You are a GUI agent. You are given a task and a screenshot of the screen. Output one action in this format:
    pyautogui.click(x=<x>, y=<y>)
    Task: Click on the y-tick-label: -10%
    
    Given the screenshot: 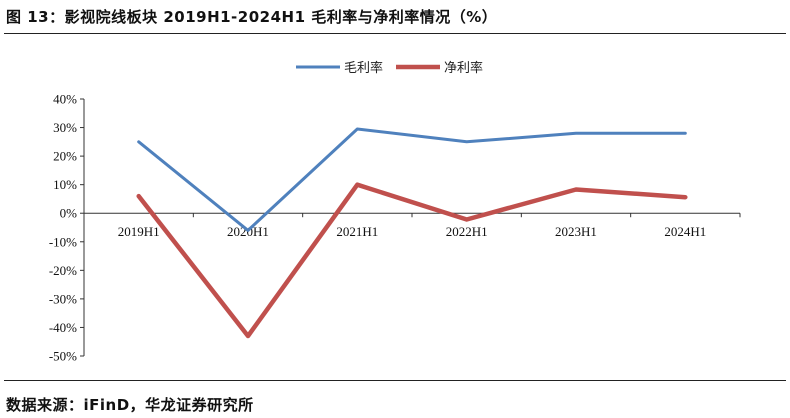 What is the action you would take?
    pyautogui.click(x=63, y=241)
    